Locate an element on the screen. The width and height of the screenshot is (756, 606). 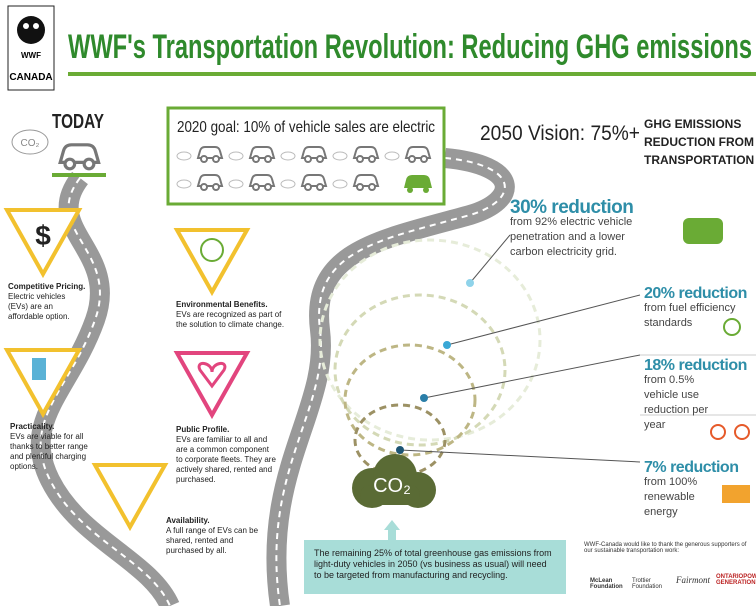
today-label: TODAY is located at coordinates (78, 122).